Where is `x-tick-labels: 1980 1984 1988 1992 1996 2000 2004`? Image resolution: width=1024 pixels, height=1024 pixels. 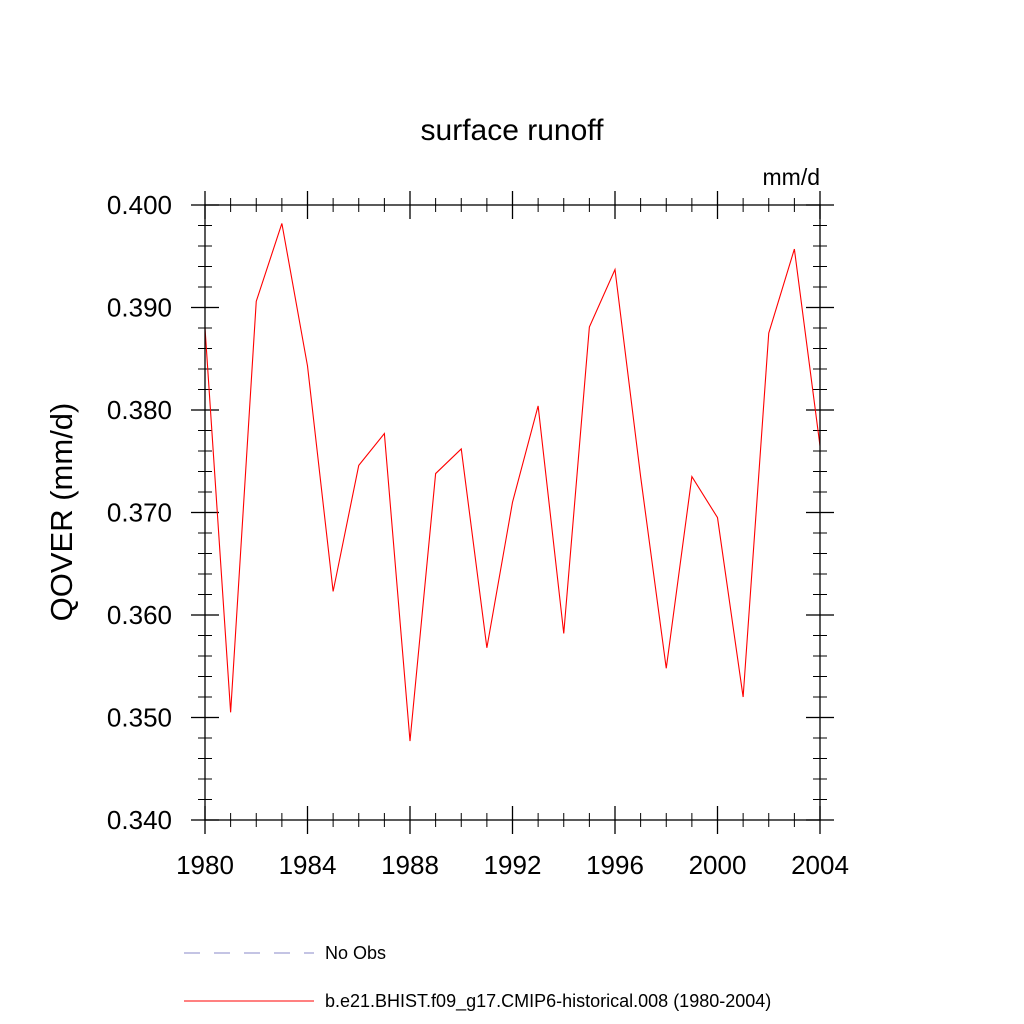
x-tick-labels: 1980 1984 1988 1992 1996 2000 2004 is located at coordinates (512, 865).